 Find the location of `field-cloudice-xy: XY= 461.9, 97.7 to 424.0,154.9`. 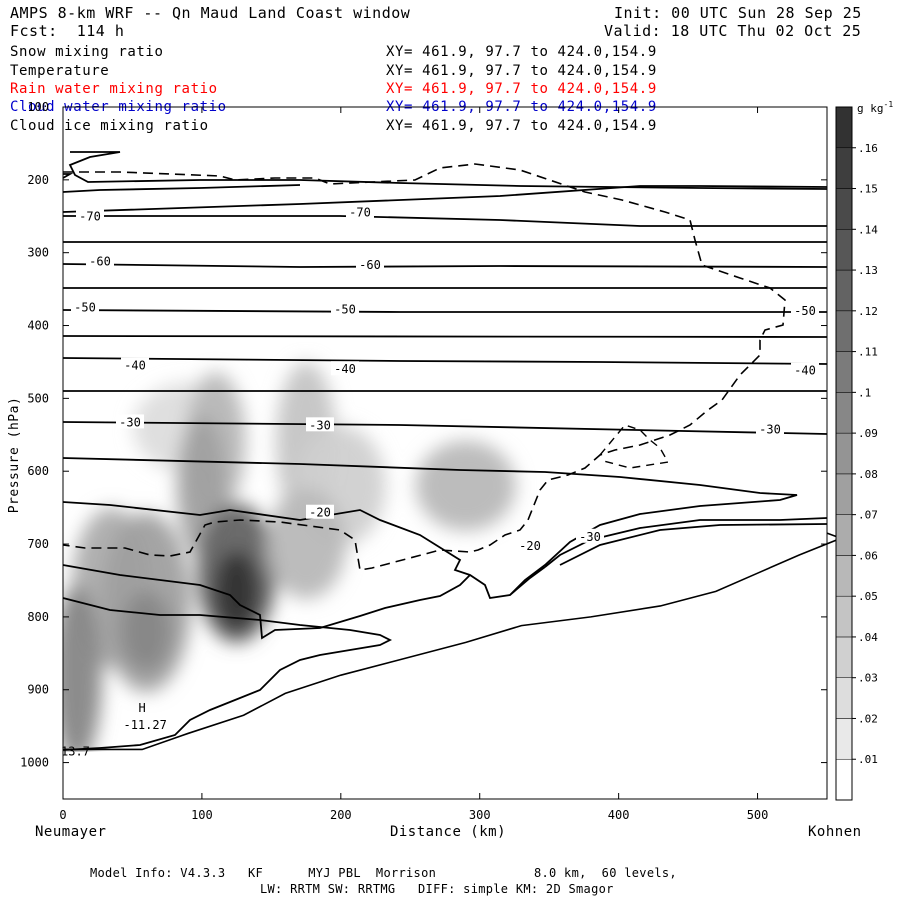

field-cloudice-xy: XY= 461.9, 97.7 to 424.0,154.9 is located at coordinates (521, 126).